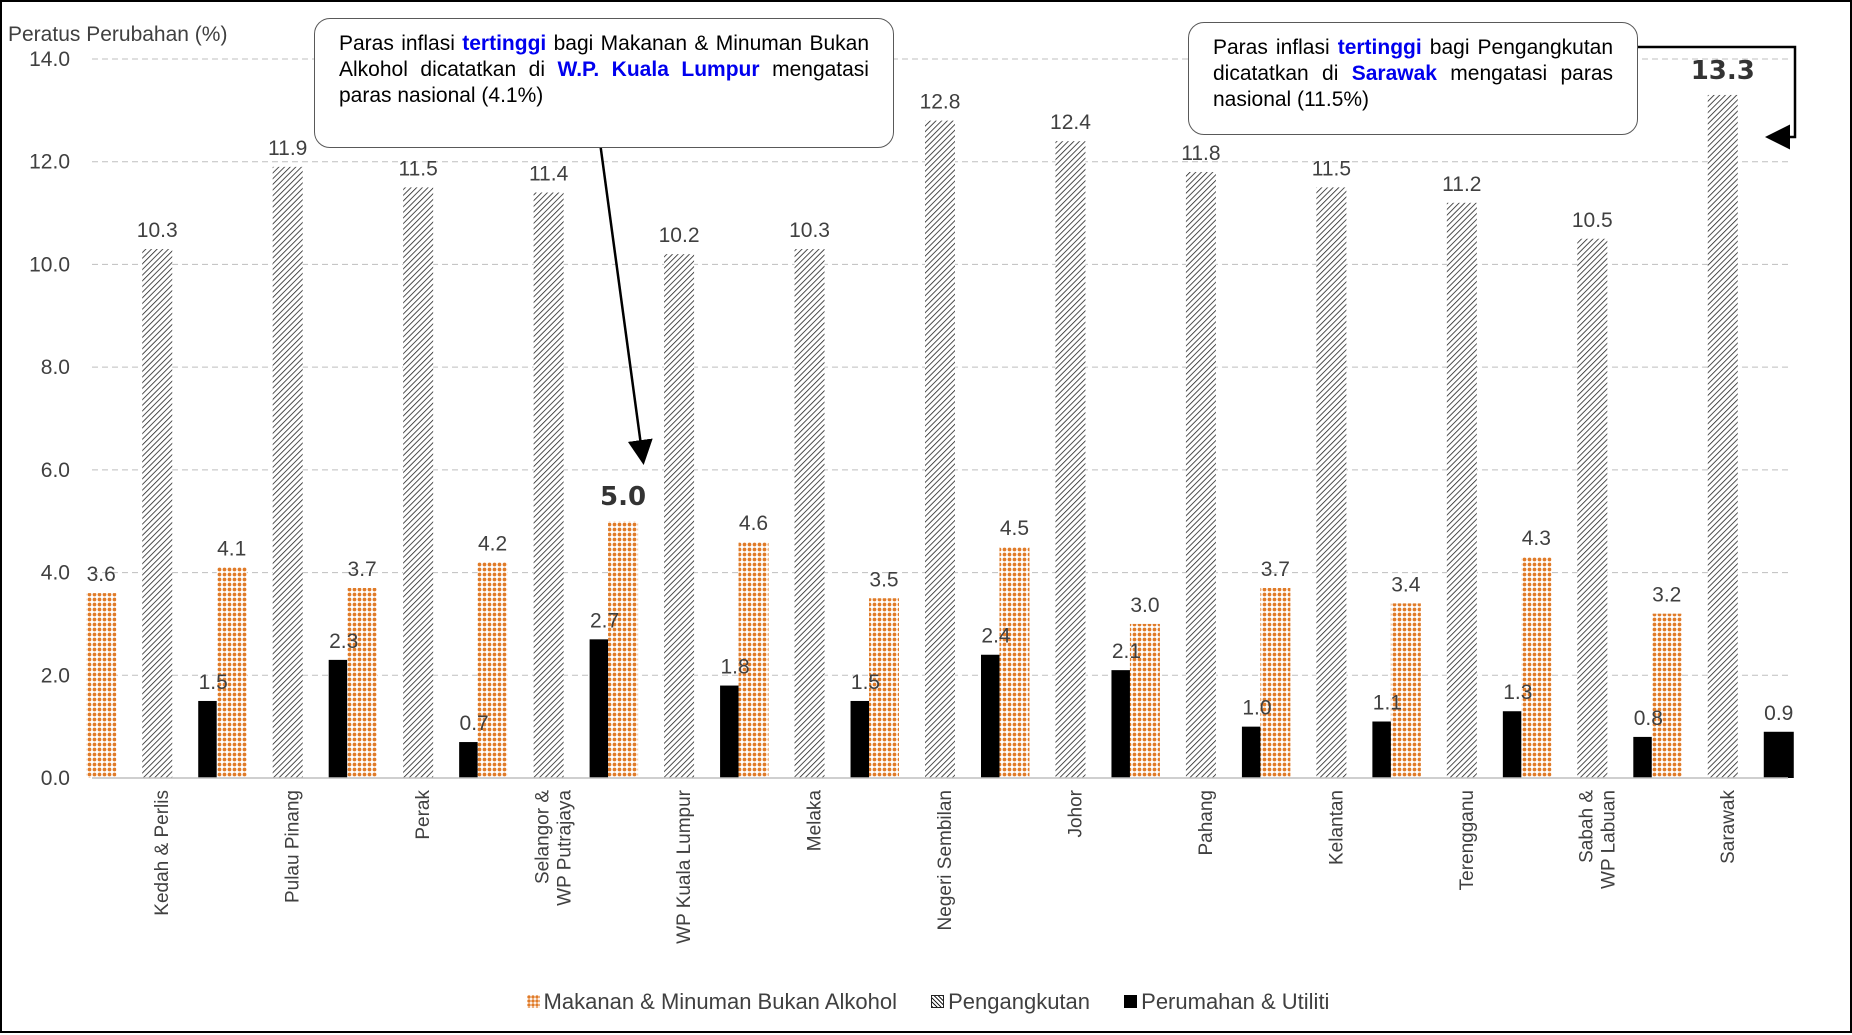 This screenshot has height=1035, width=1852. I want to click on callout-highlight: tertinggi, so click(1379, 47).